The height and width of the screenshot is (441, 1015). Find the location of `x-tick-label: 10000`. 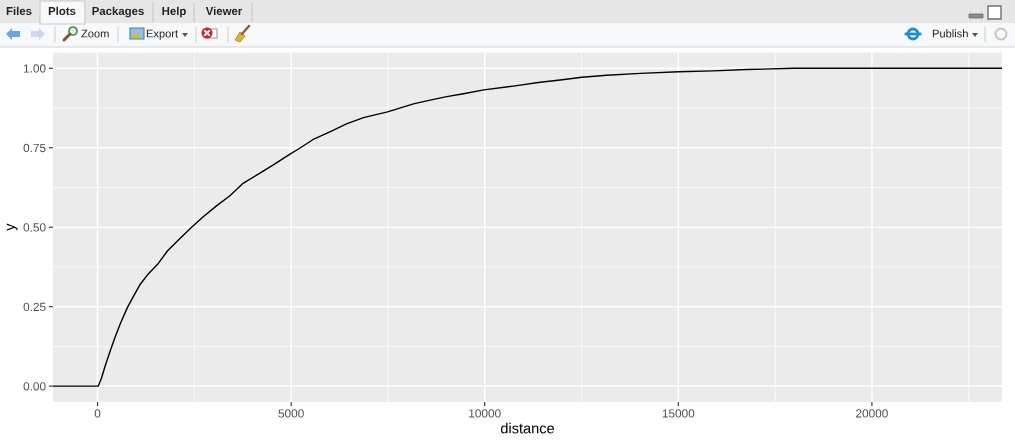

x-tick-label: 10000 is located at coordinates (485, 413).